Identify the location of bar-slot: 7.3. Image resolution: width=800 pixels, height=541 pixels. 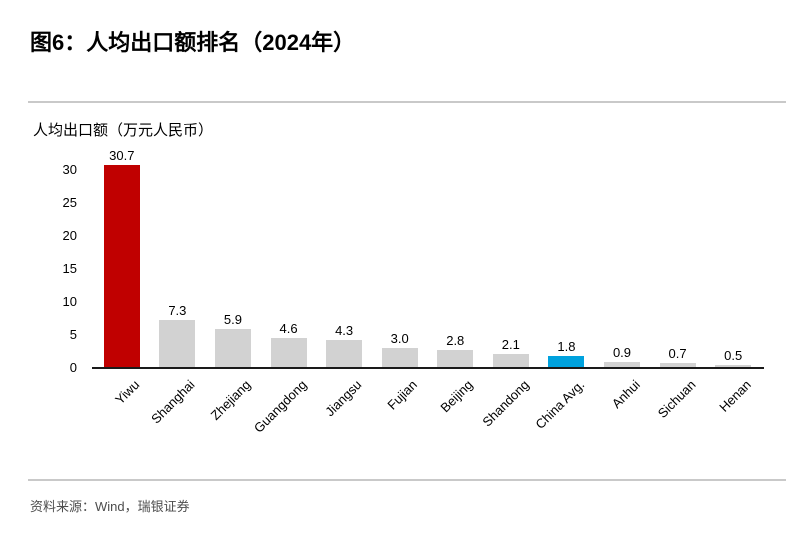
(178, 254).